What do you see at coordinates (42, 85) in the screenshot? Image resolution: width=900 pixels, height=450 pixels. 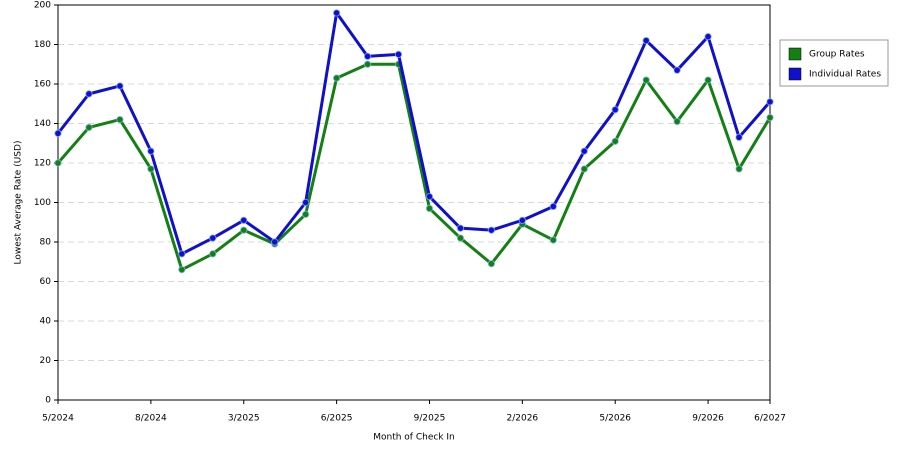 I see `y-tick-label: 160` at bounding box center [42, 85].